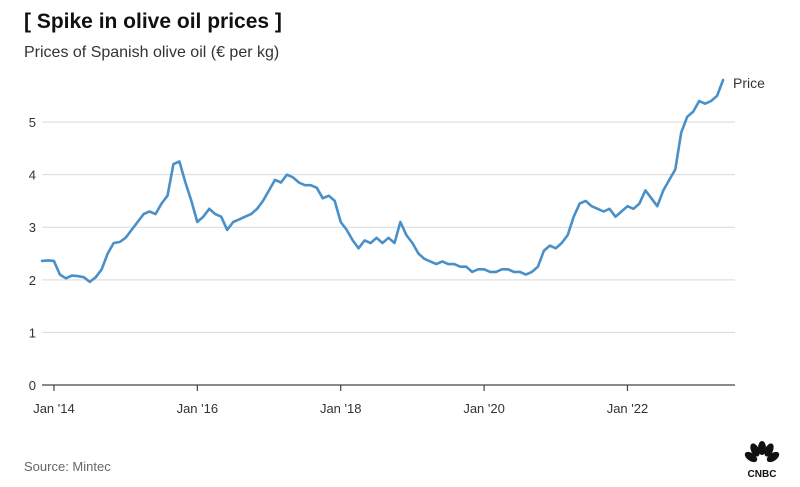 The image size is (800, 487). Describe the element at coordinates (628, 408) in the screenshot. I see `x-tick-label: Jan '22` at that location.